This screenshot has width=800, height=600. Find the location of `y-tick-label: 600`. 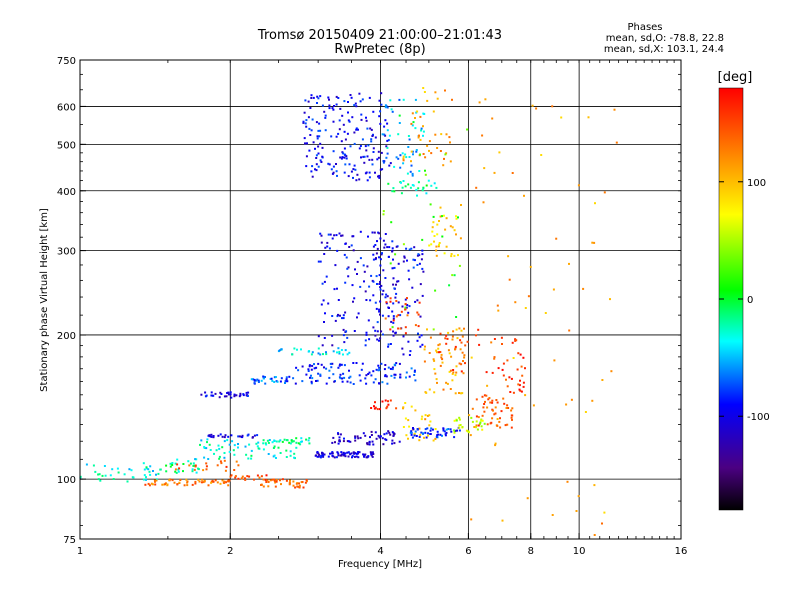

y-tick-label: 600 is located at coordinates (66, 107).